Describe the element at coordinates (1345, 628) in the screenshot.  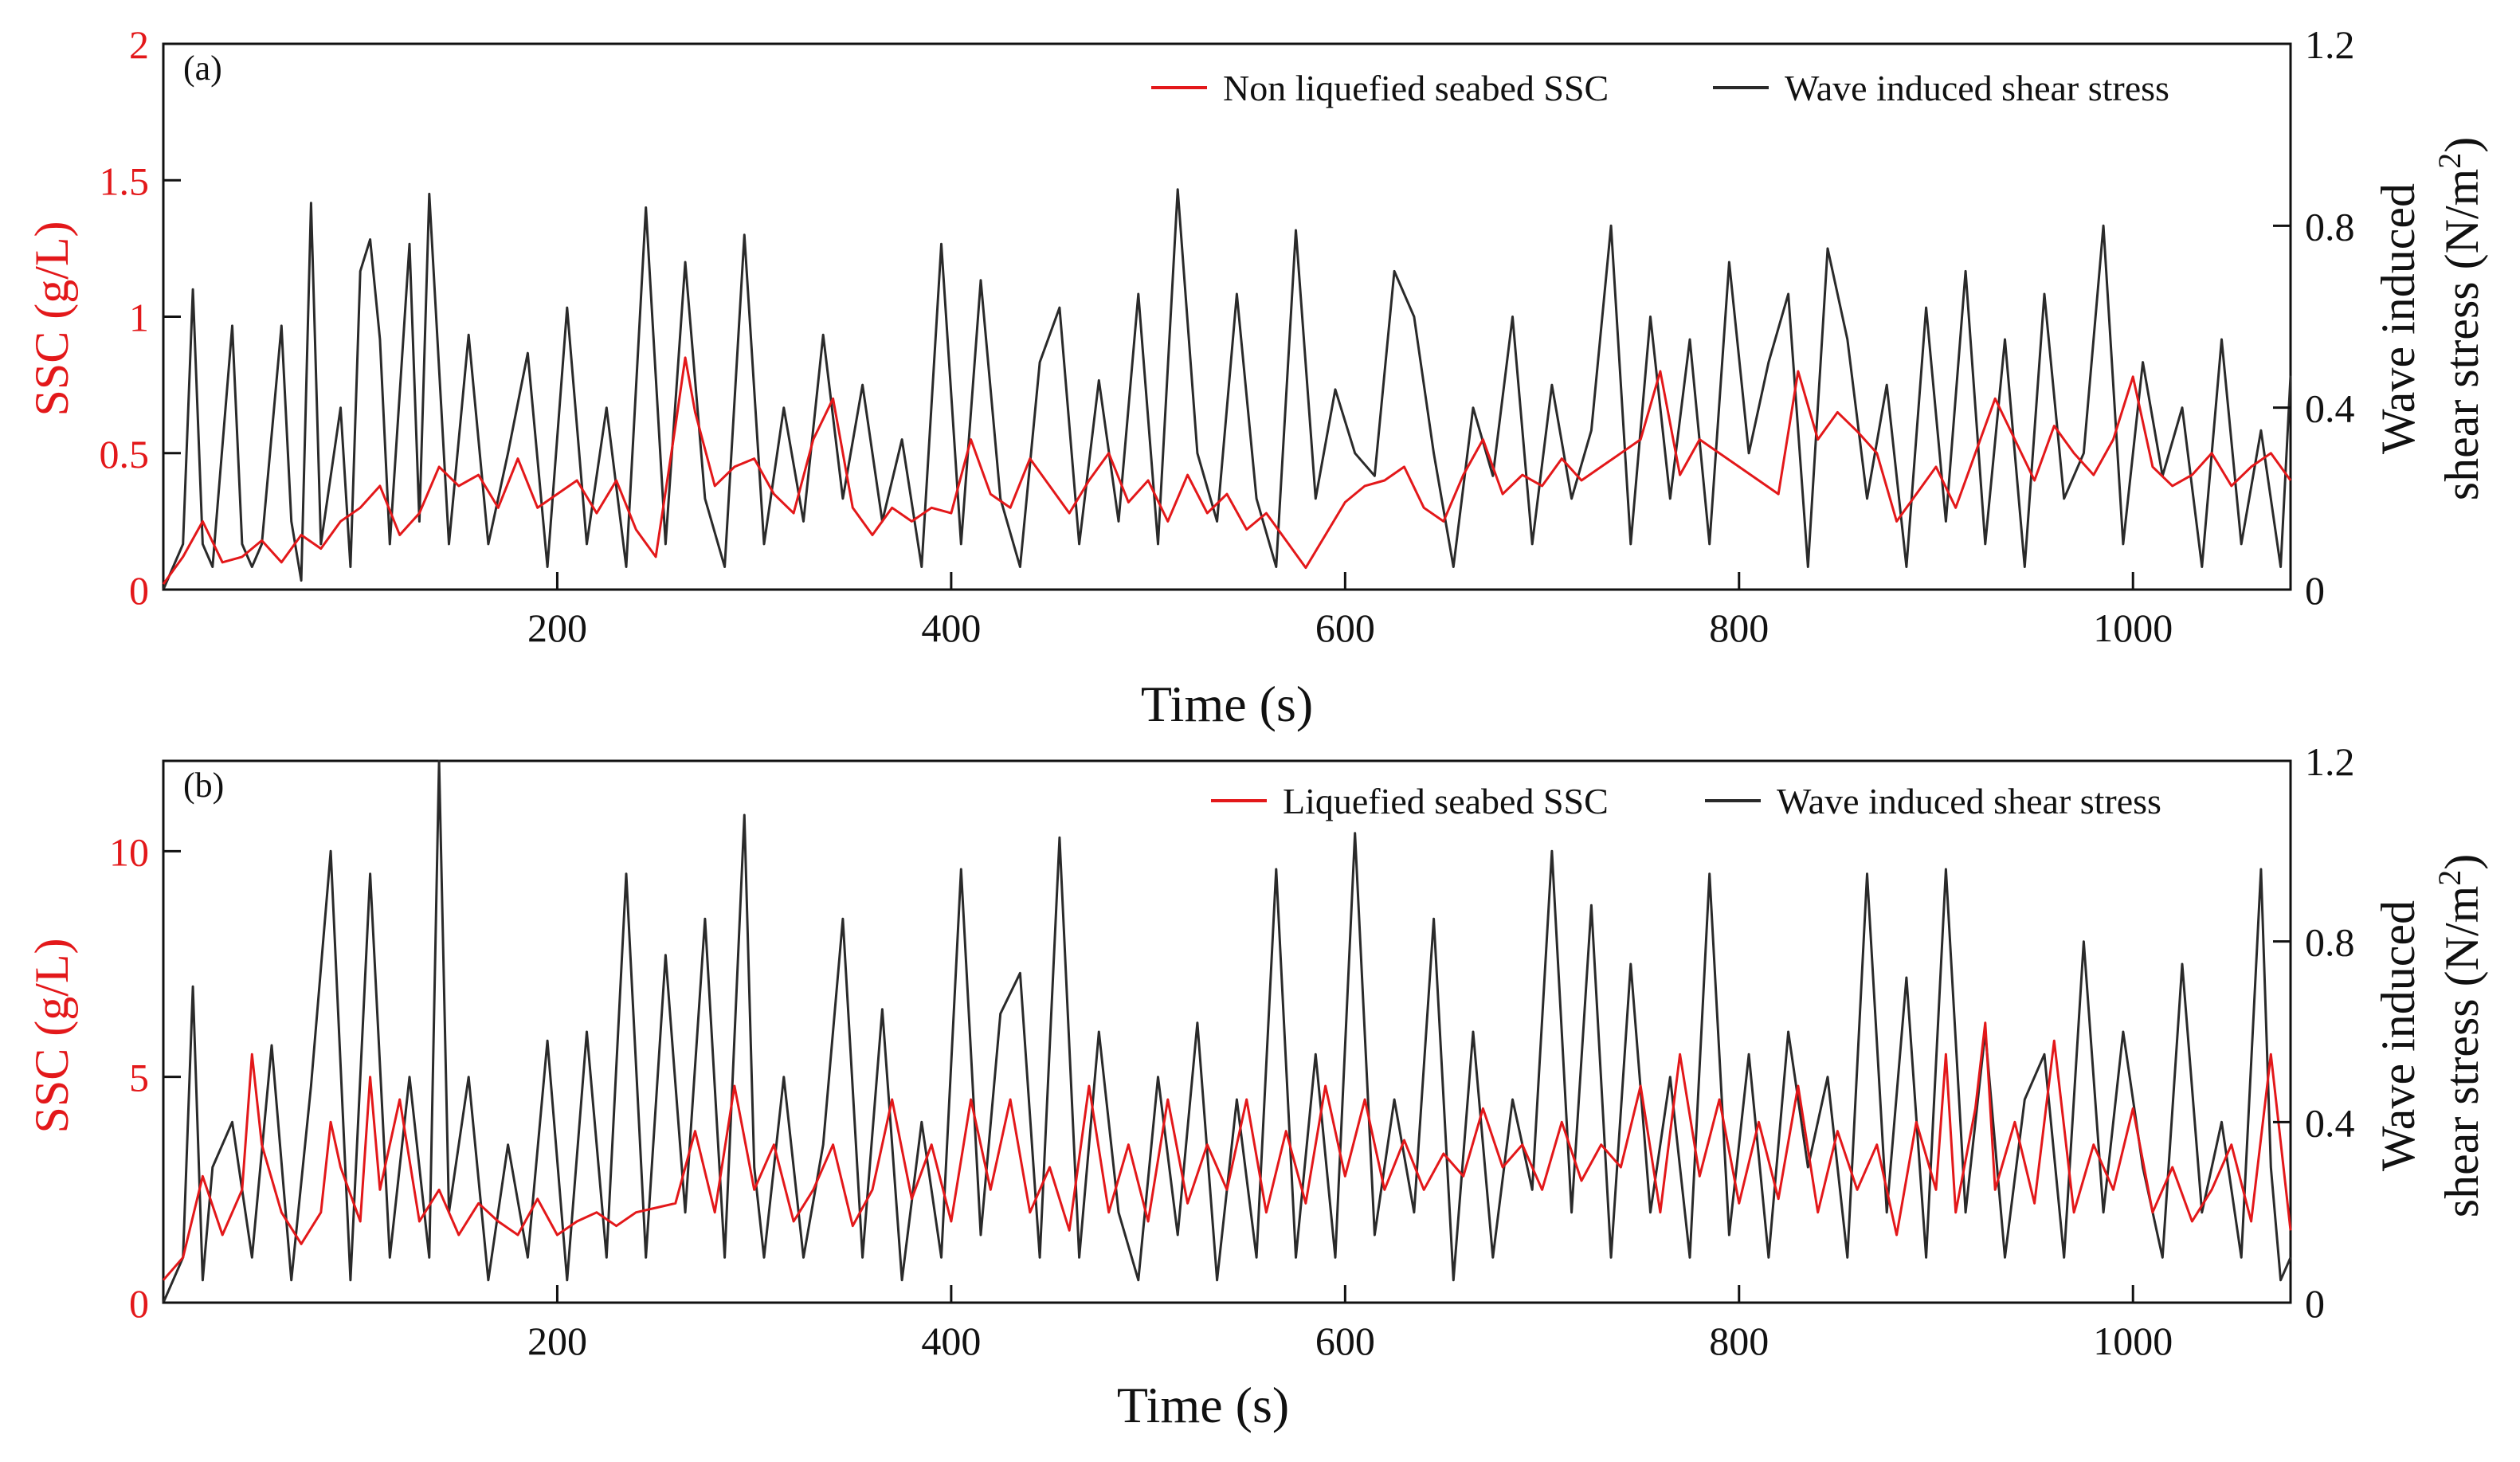
I see `panel-a-x-tick-label: 600` at that location.